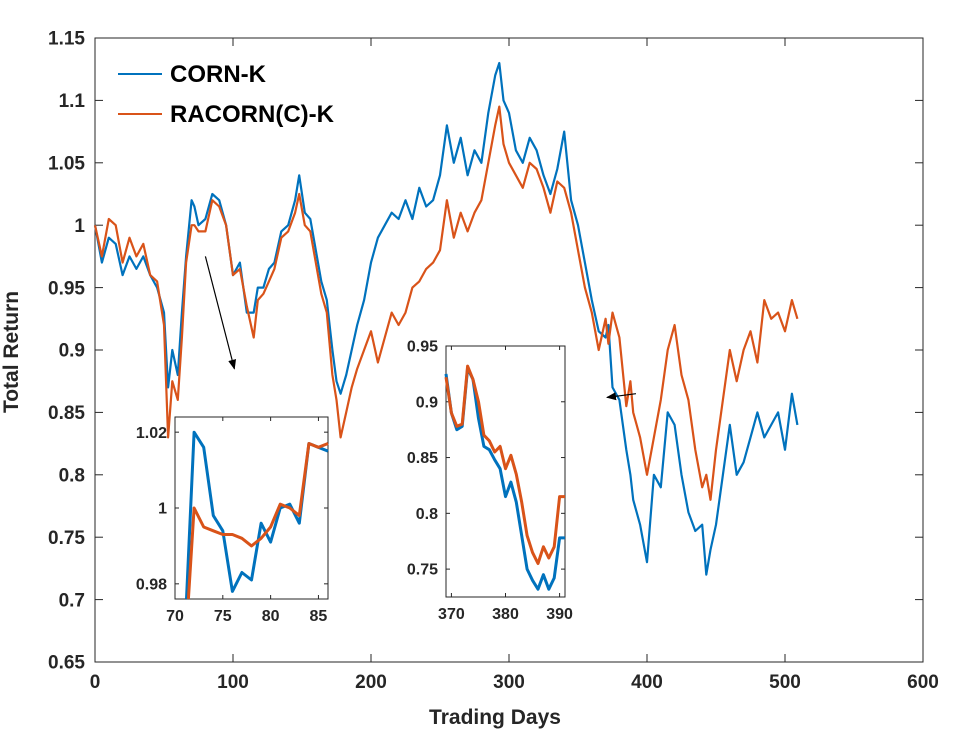 This screenshot has width=970, height=735. Describe the element at coordinates (422, 570) in the screenshot. I see `inset-right-y-tick-label: 0.75` at that location.